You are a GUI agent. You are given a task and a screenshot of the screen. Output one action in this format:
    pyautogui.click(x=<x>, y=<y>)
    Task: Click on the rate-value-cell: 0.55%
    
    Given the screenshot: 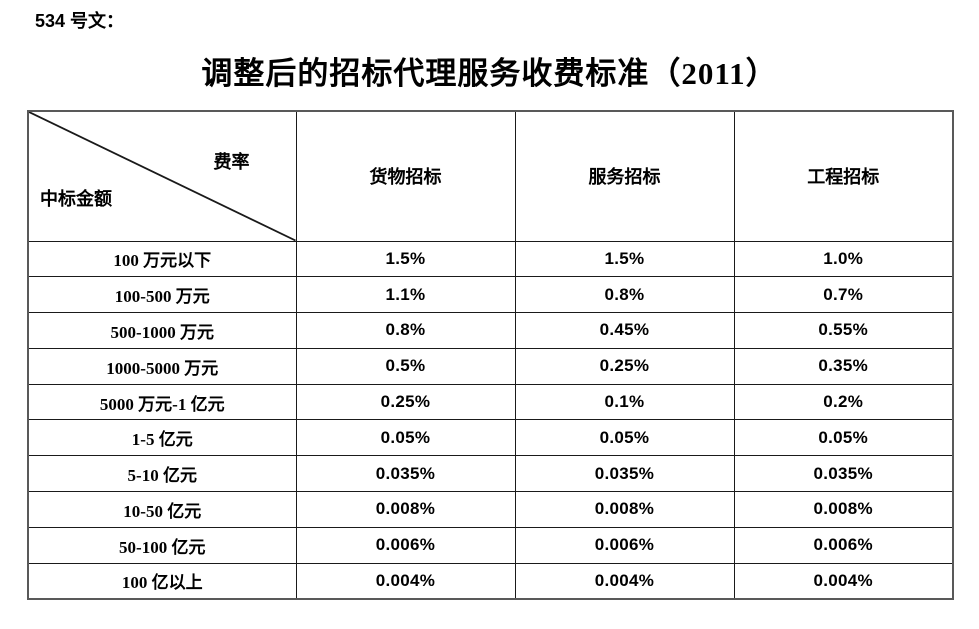 What is the action you would take?
    pyautogui.click(x=843, y=330)
    